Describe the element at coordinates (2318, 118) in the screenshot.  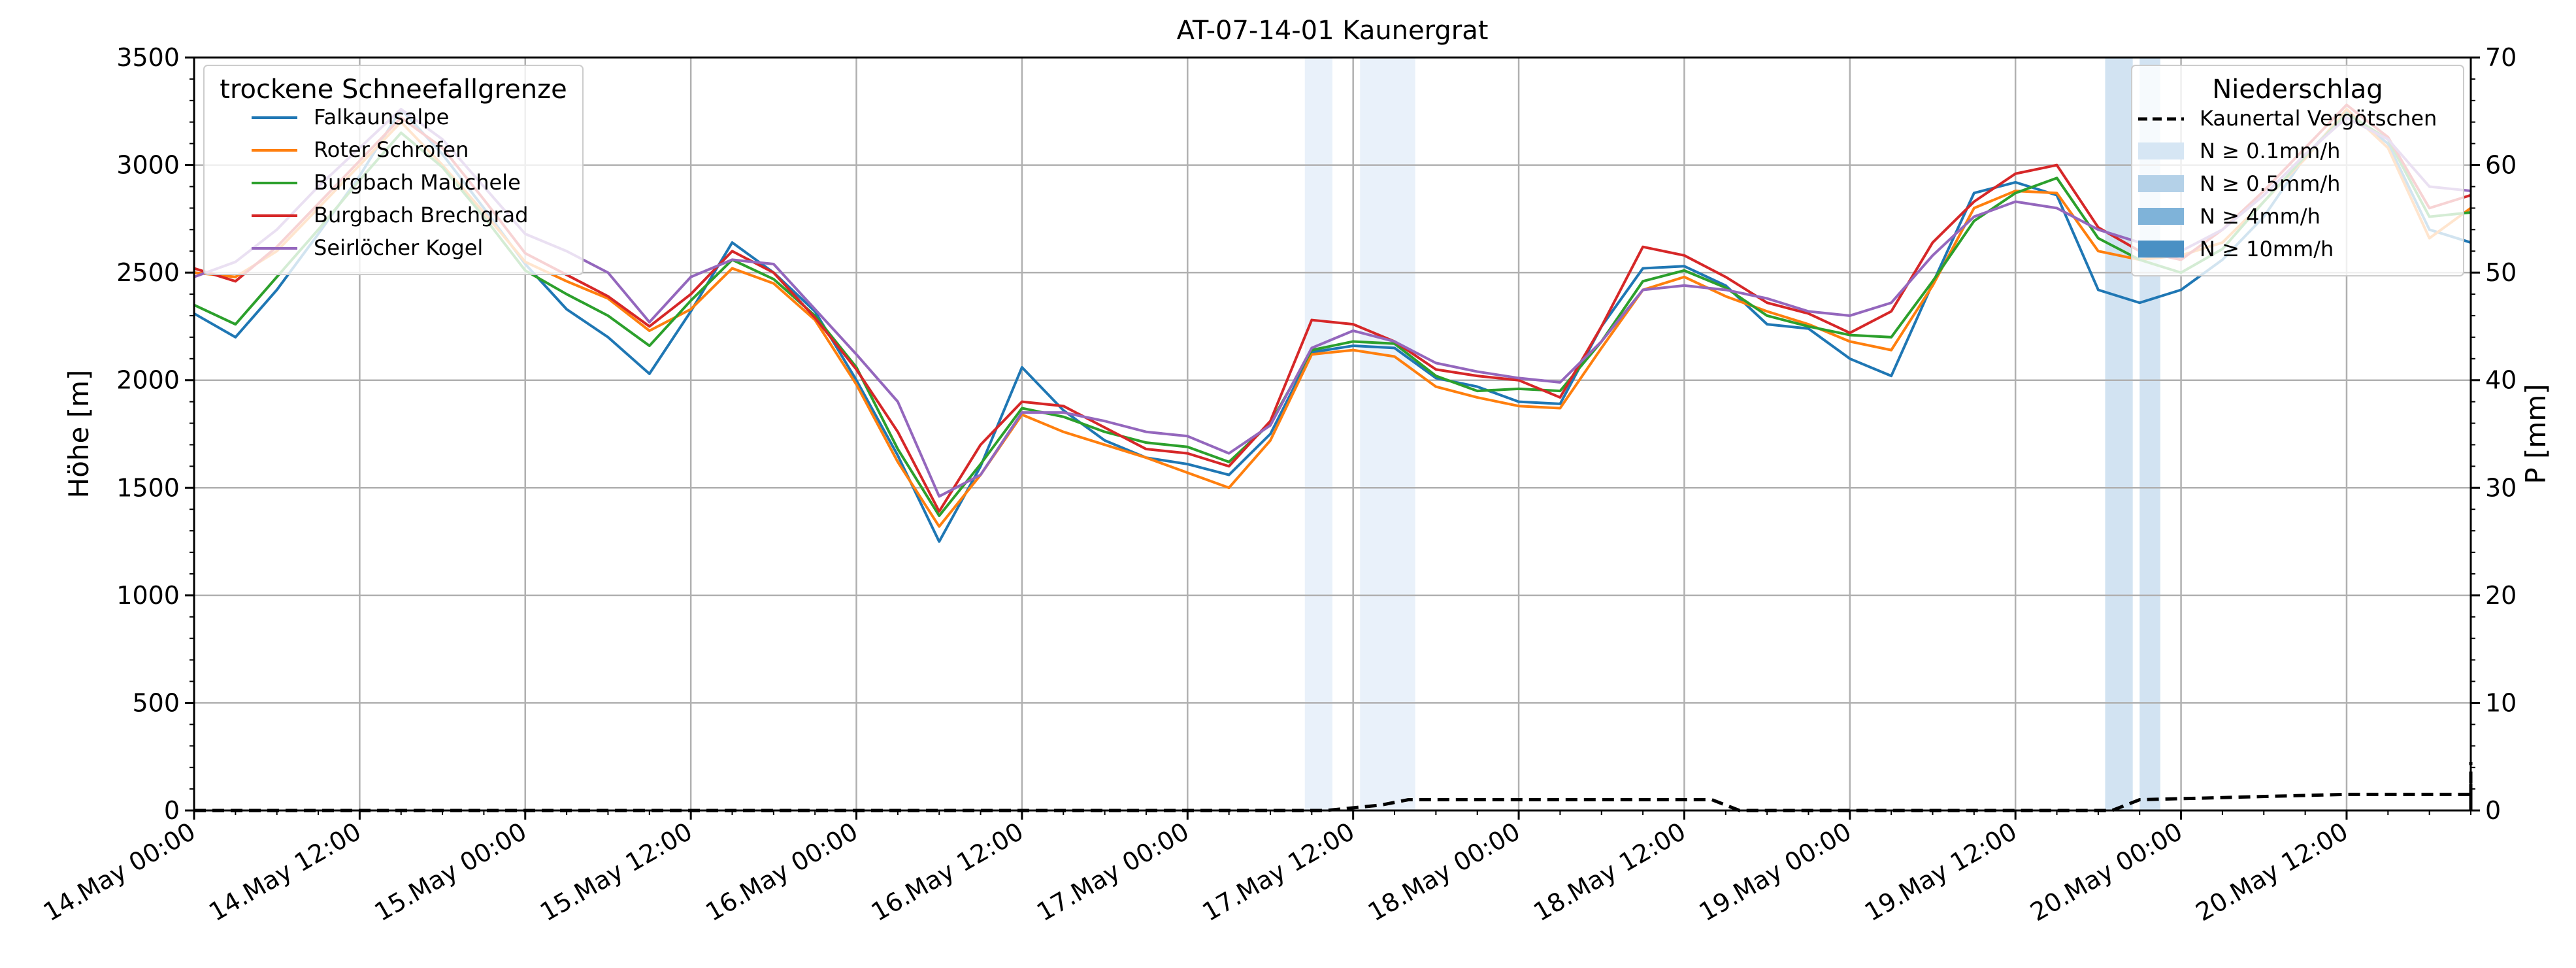
I see `legend-precip-label-0: Kaunertal Vergötschen` at that location.